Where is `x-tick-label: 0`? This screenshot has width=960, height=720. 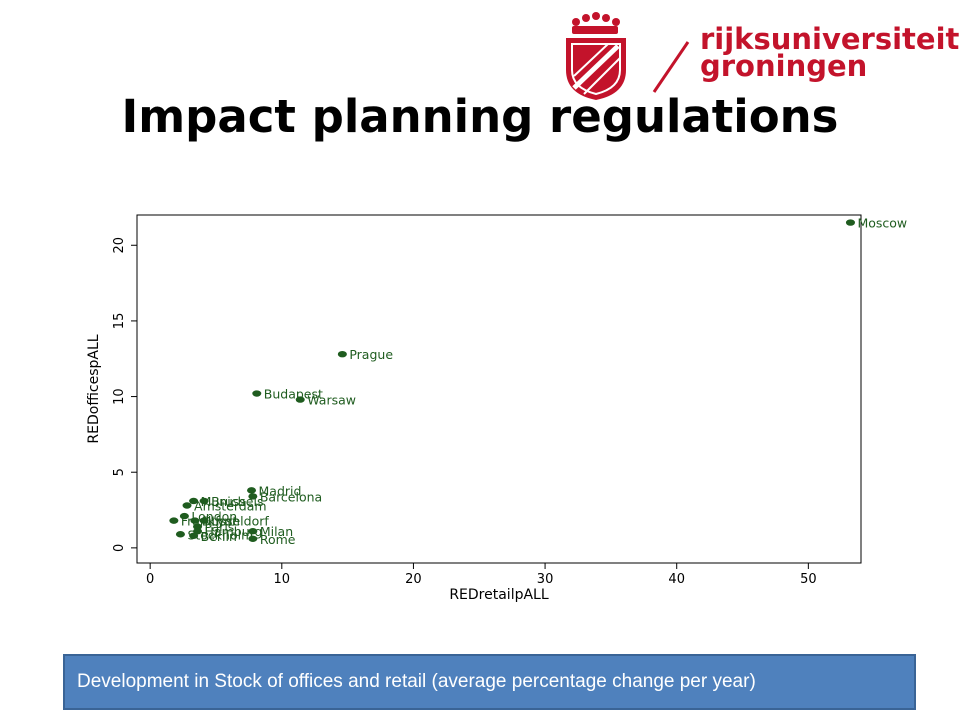
x-tick-label: 0 is located at coordinates (150, 579).